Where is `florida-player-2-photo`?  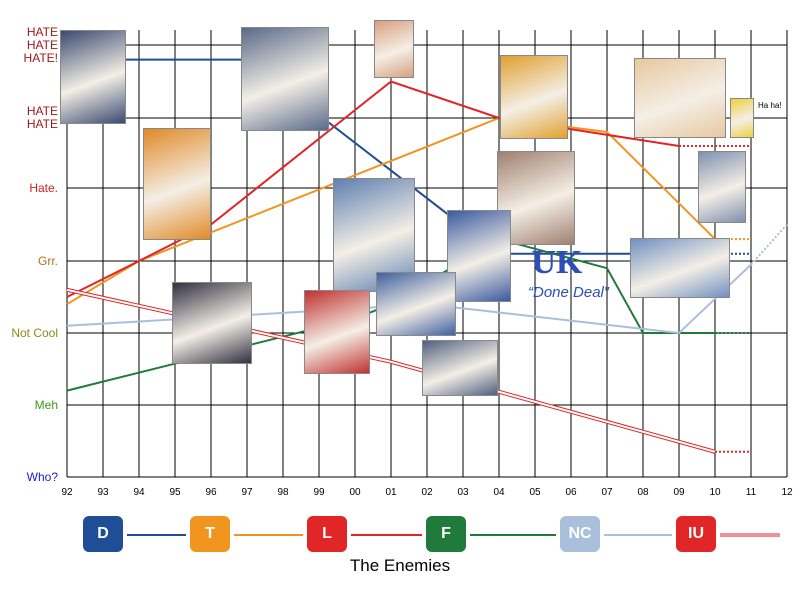 florida-player-2-photo is located at coordinates (416, 304).